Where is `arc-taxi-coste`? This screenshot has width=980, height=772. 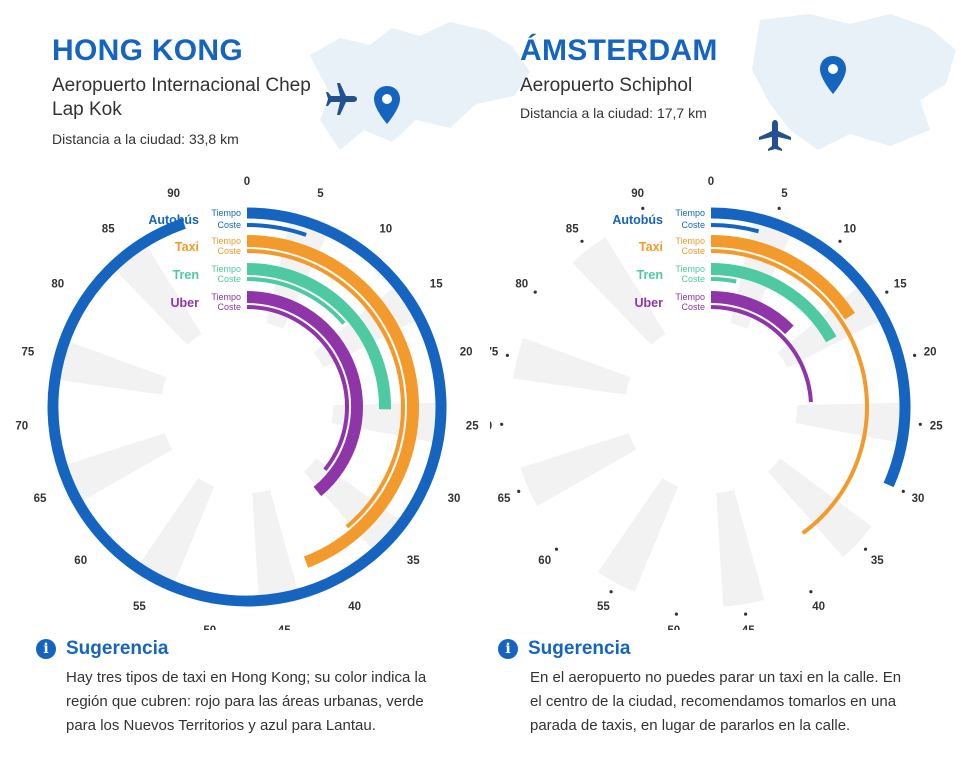 arc-taxi-coste is located at coordinates (789, 392).